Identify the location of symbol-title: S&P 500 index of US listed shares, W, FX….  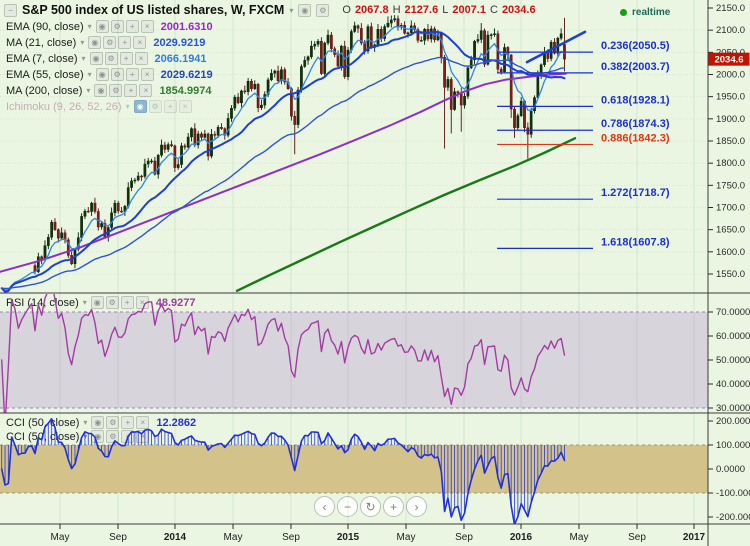
(153, 10).